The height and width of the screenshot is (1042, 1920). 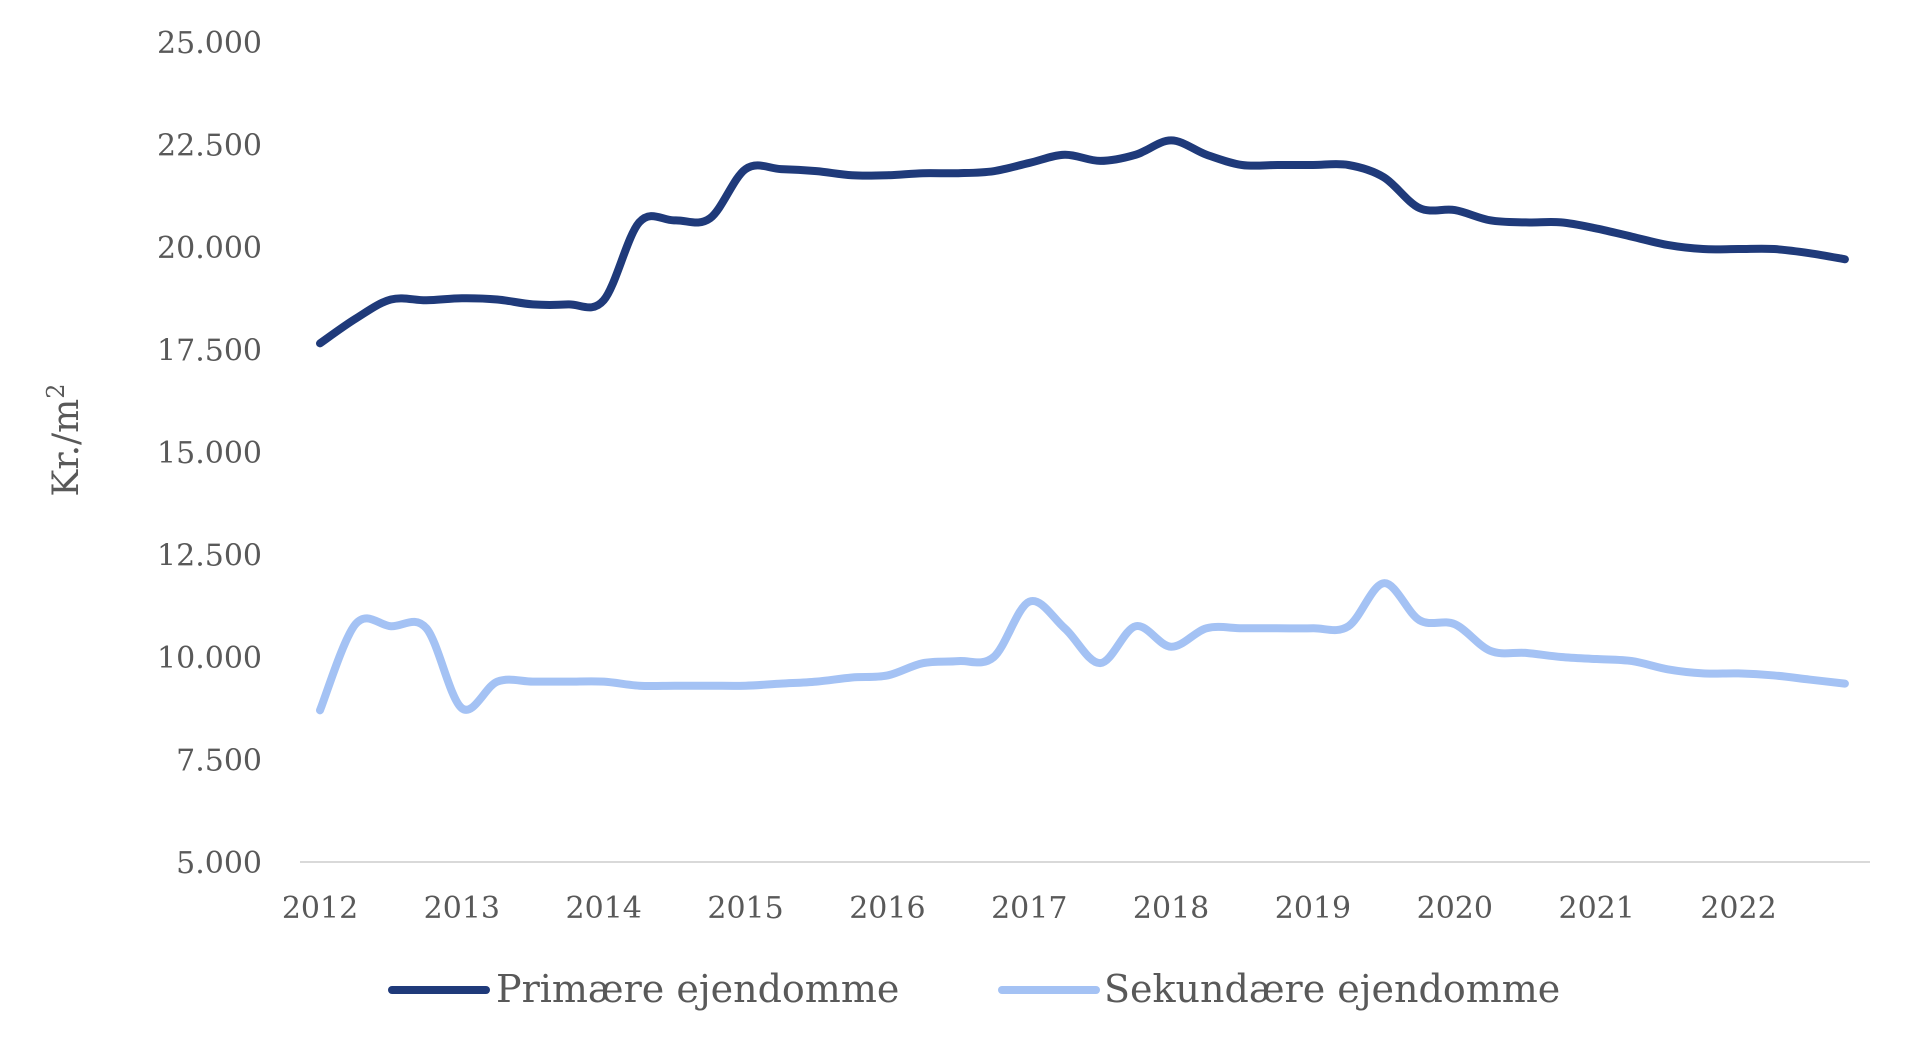 What do you see at coordinates (1738, 908) in the screenshot?
I see `x-tick-label: 2022` at bounding box center [1738, 908].